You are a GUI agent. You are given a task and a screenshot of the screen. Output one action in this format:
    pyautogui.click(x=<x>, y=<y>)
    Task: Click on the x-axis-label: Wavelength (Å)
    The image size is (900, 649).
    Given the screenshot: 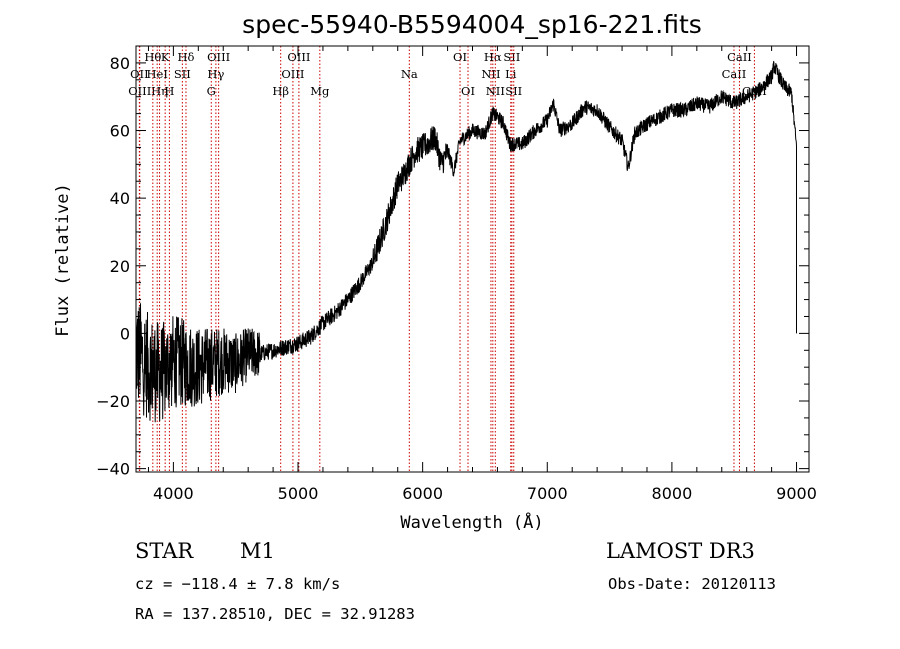 What is the action you would take?
    pyautogui.click(x=471, y=522)
    